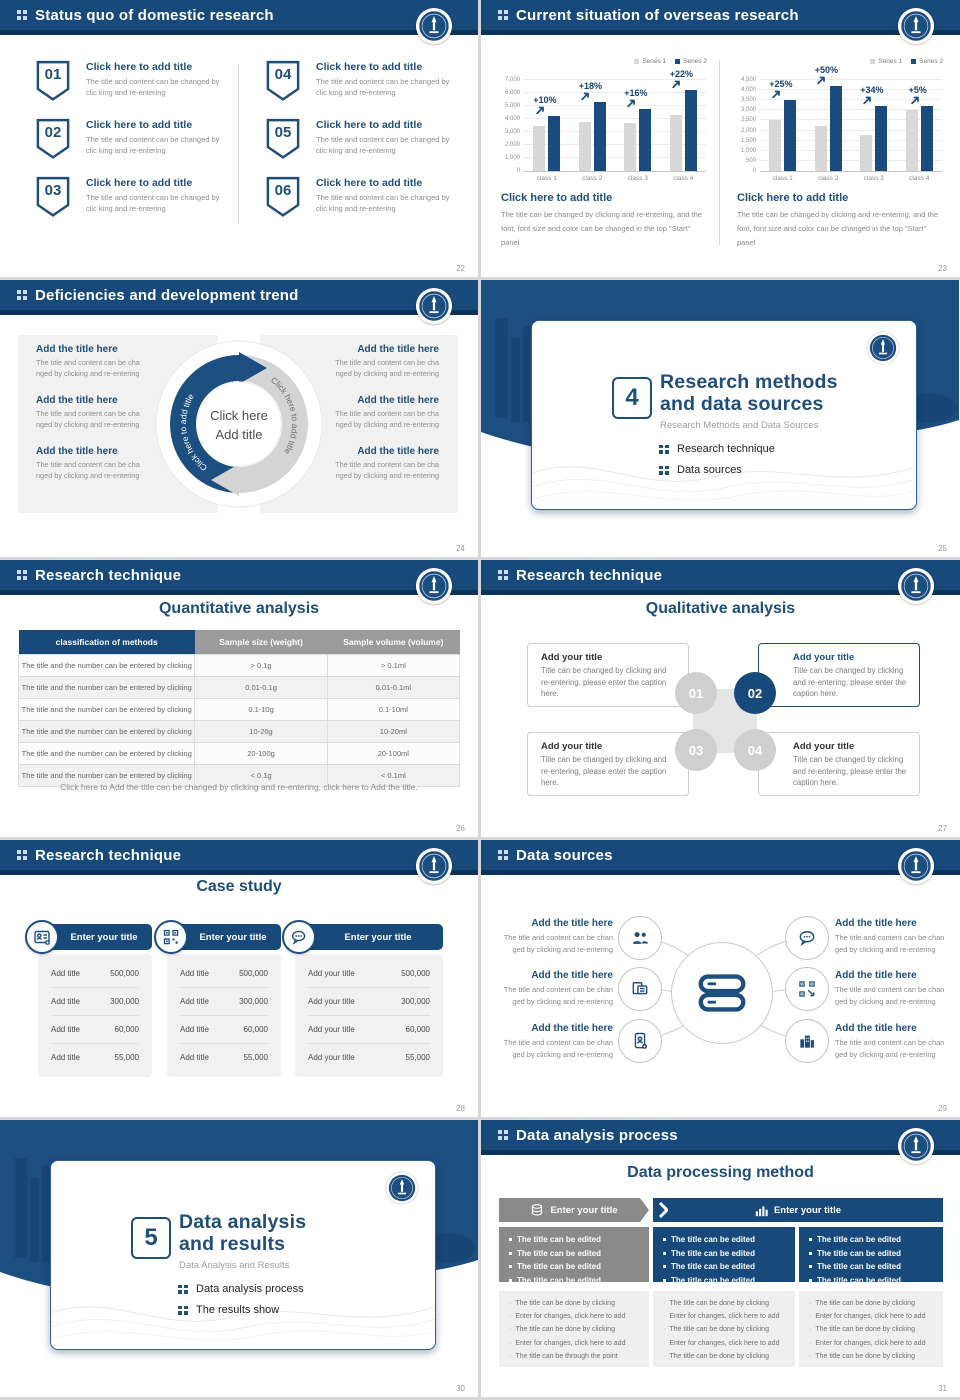 The image size is (960, 1400). Describe the element at coordinates (748, 150) in the screenshot. I see `y-tick-label: 1,000` at that location.